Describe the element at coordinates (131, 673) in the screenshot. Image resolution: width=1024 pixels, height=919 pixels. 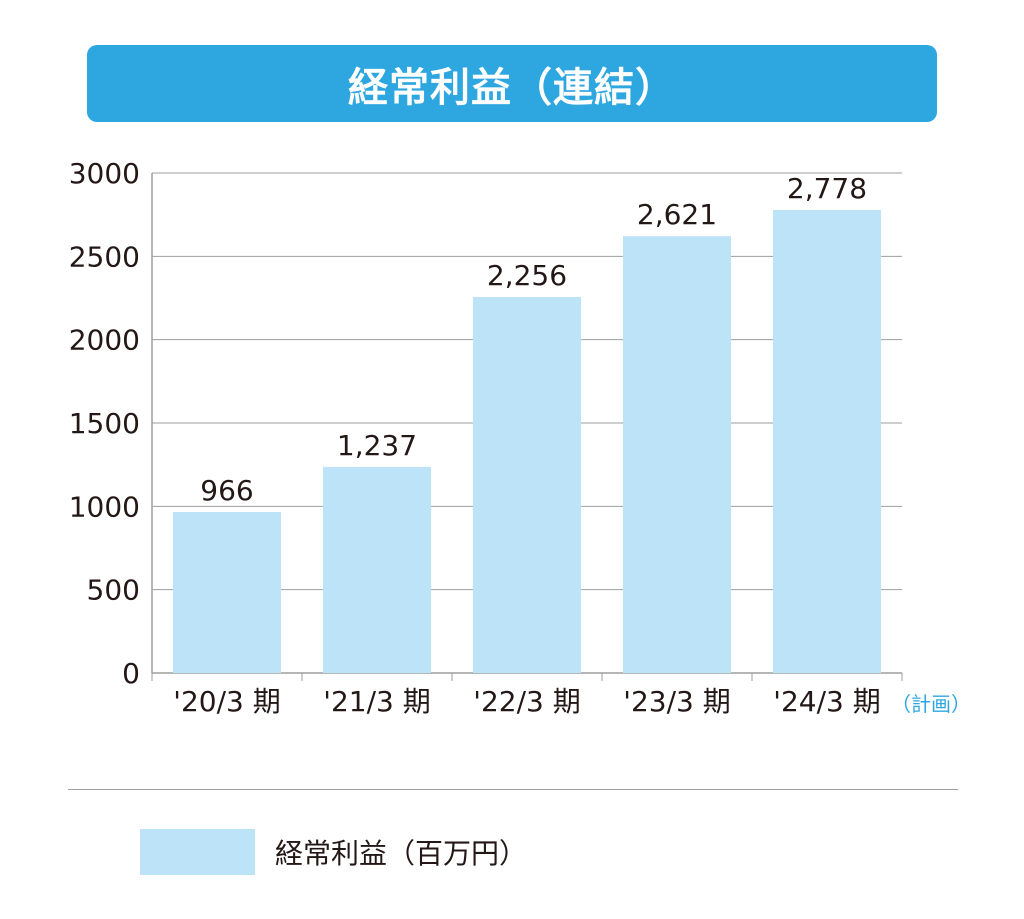
I see `y-tick-label: 0` at that location.